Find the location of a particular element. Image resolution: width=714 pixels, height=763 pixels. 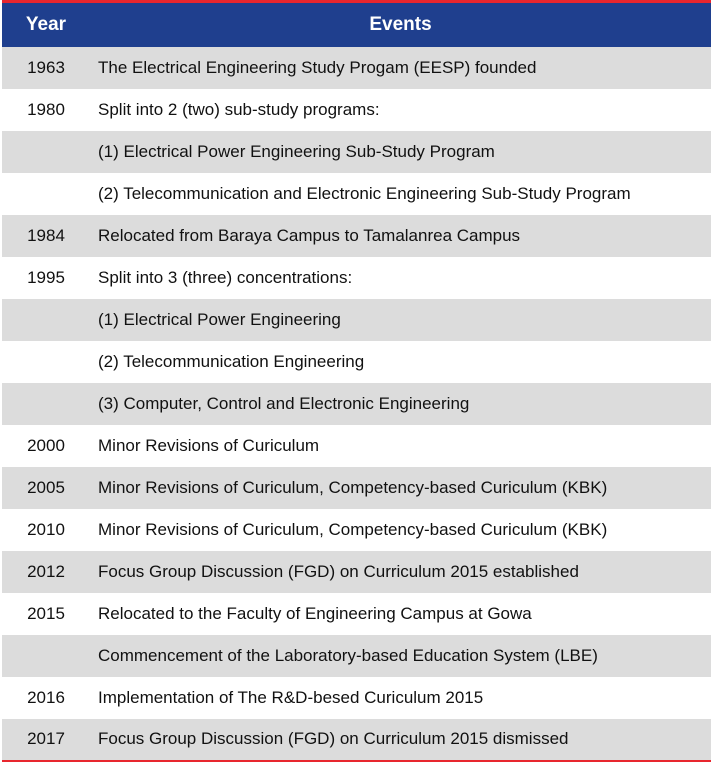

year-cell: 1963 is located at coordinates (46, 67).